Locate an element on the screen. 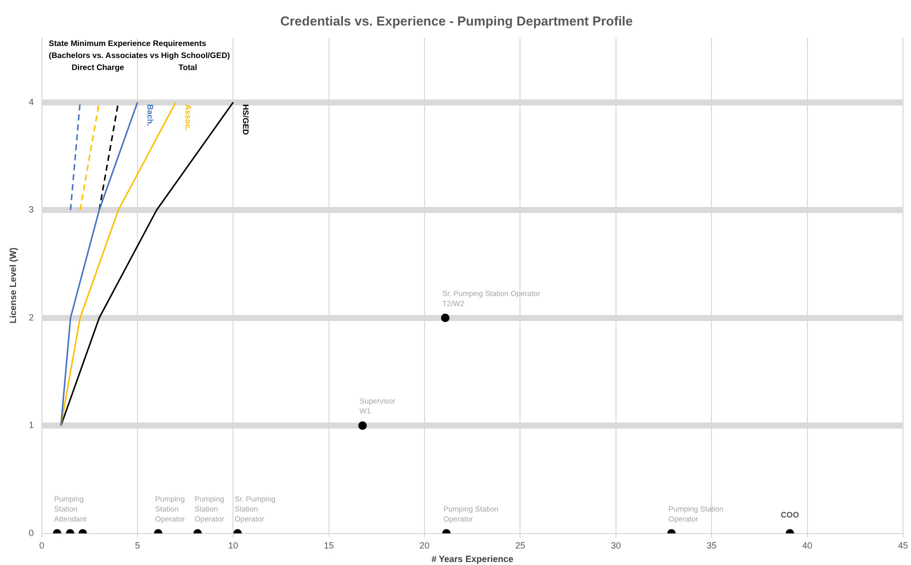  x-tick-label: 0 is located at coordinates (41, 545).